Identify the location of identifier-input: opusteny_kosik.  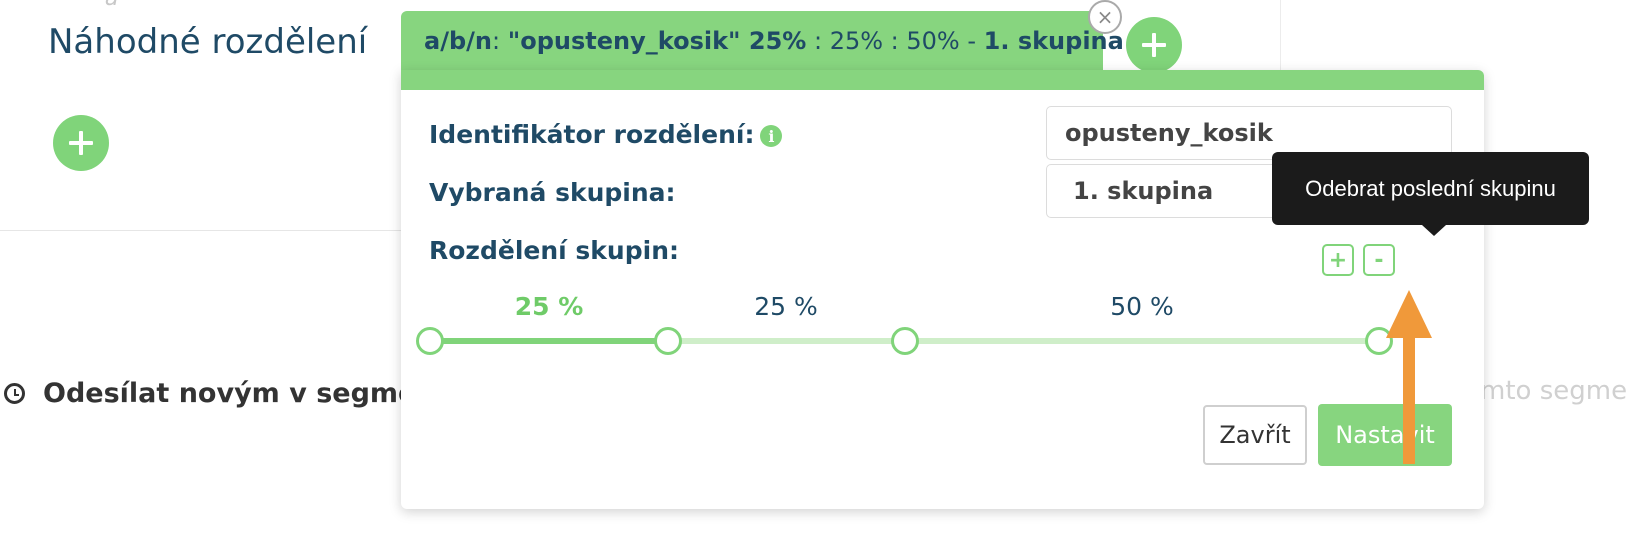
(1249, 133).